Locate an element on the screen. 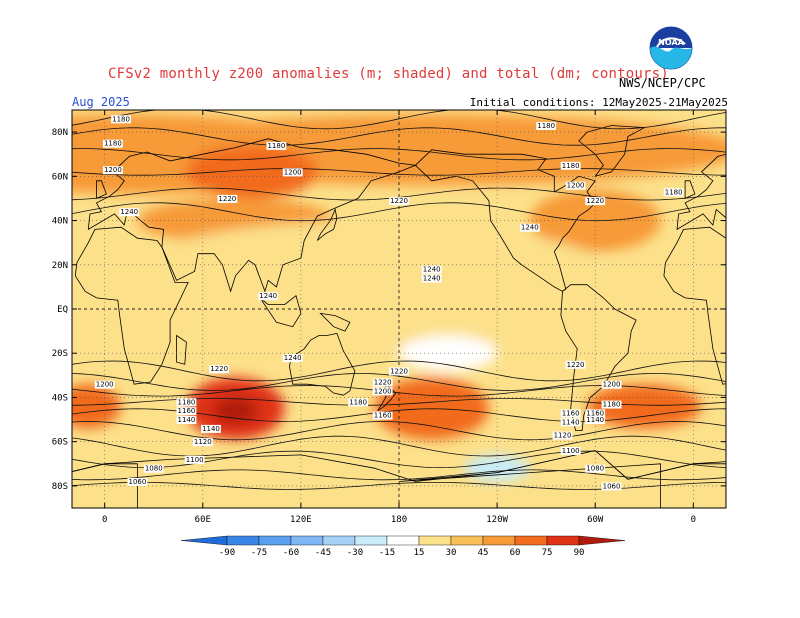  lon-tick-label: 120W is located at coordinates (497, 520).